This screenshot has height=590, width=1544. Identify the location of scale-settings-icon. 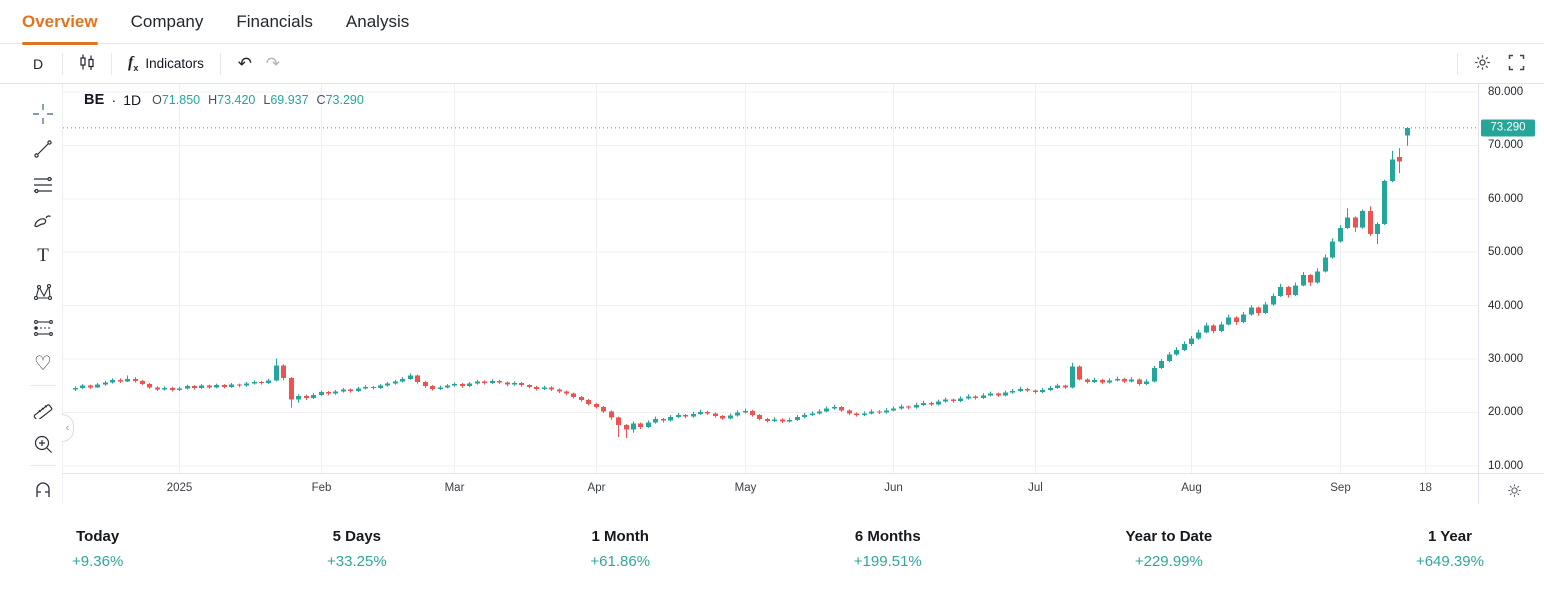
(1514, 490).